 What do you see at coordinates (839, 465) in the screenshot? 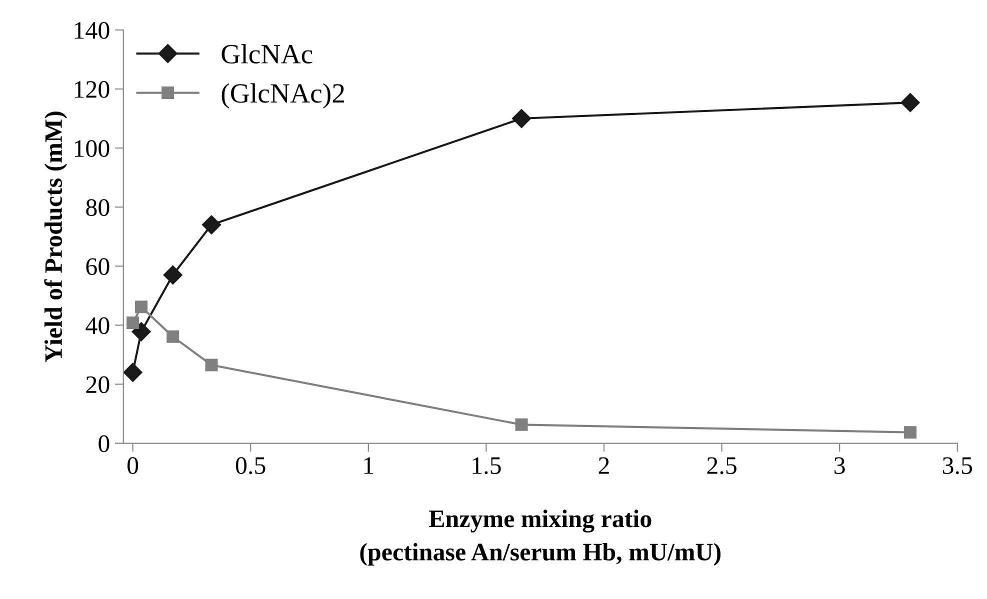
I see `x-tick-label: 3` at bounding box center [839, 465].